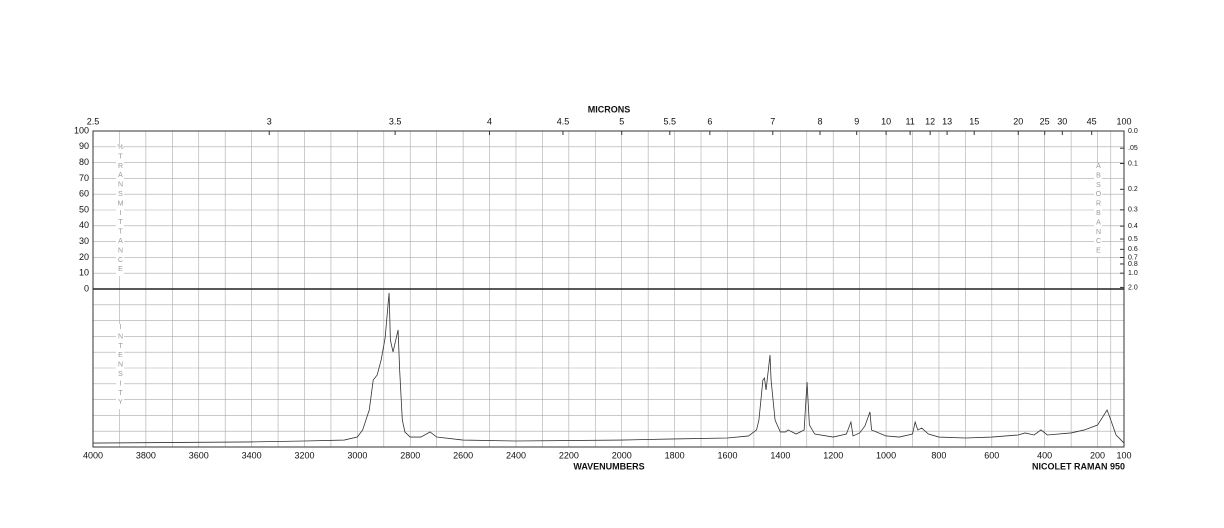  Describe the element at coordinates (709, 121) in the screenshot. I see `micron-tick-label: 6` at that location.